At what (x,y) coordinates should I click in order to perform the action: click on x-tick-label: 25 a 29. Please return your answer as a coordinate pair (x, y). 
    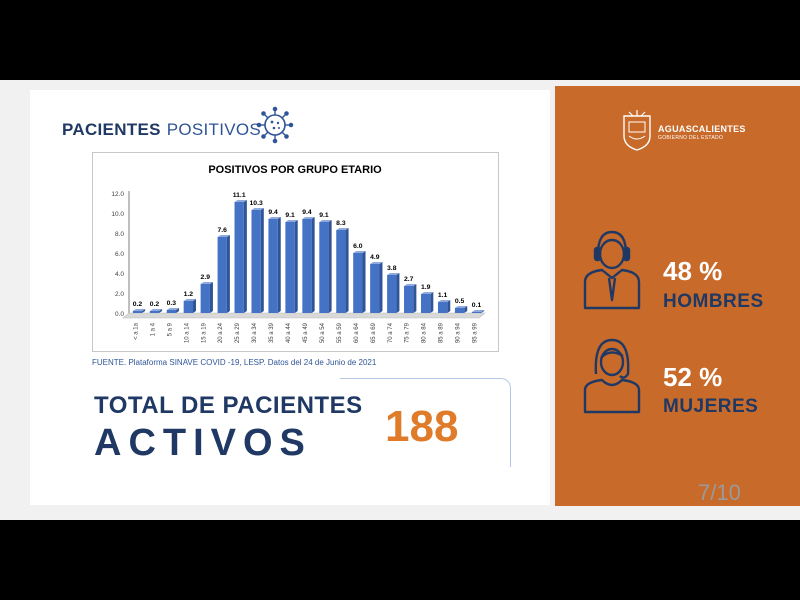
    Looking at the image, I should click on (238, 332).